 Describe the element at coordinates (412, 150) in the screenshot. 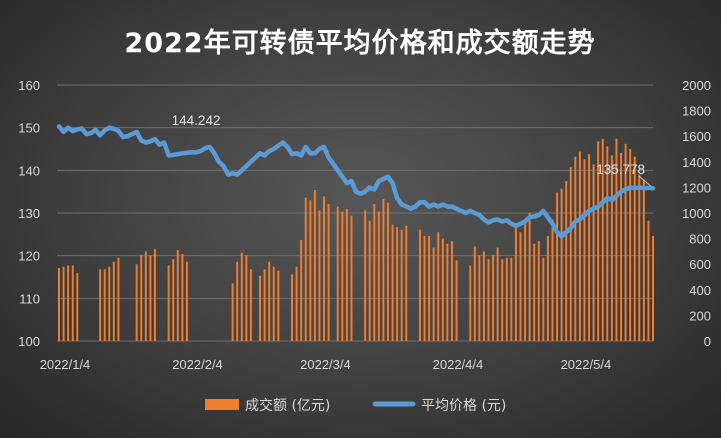

I see `annotations: 144.242 135.778` at that location.